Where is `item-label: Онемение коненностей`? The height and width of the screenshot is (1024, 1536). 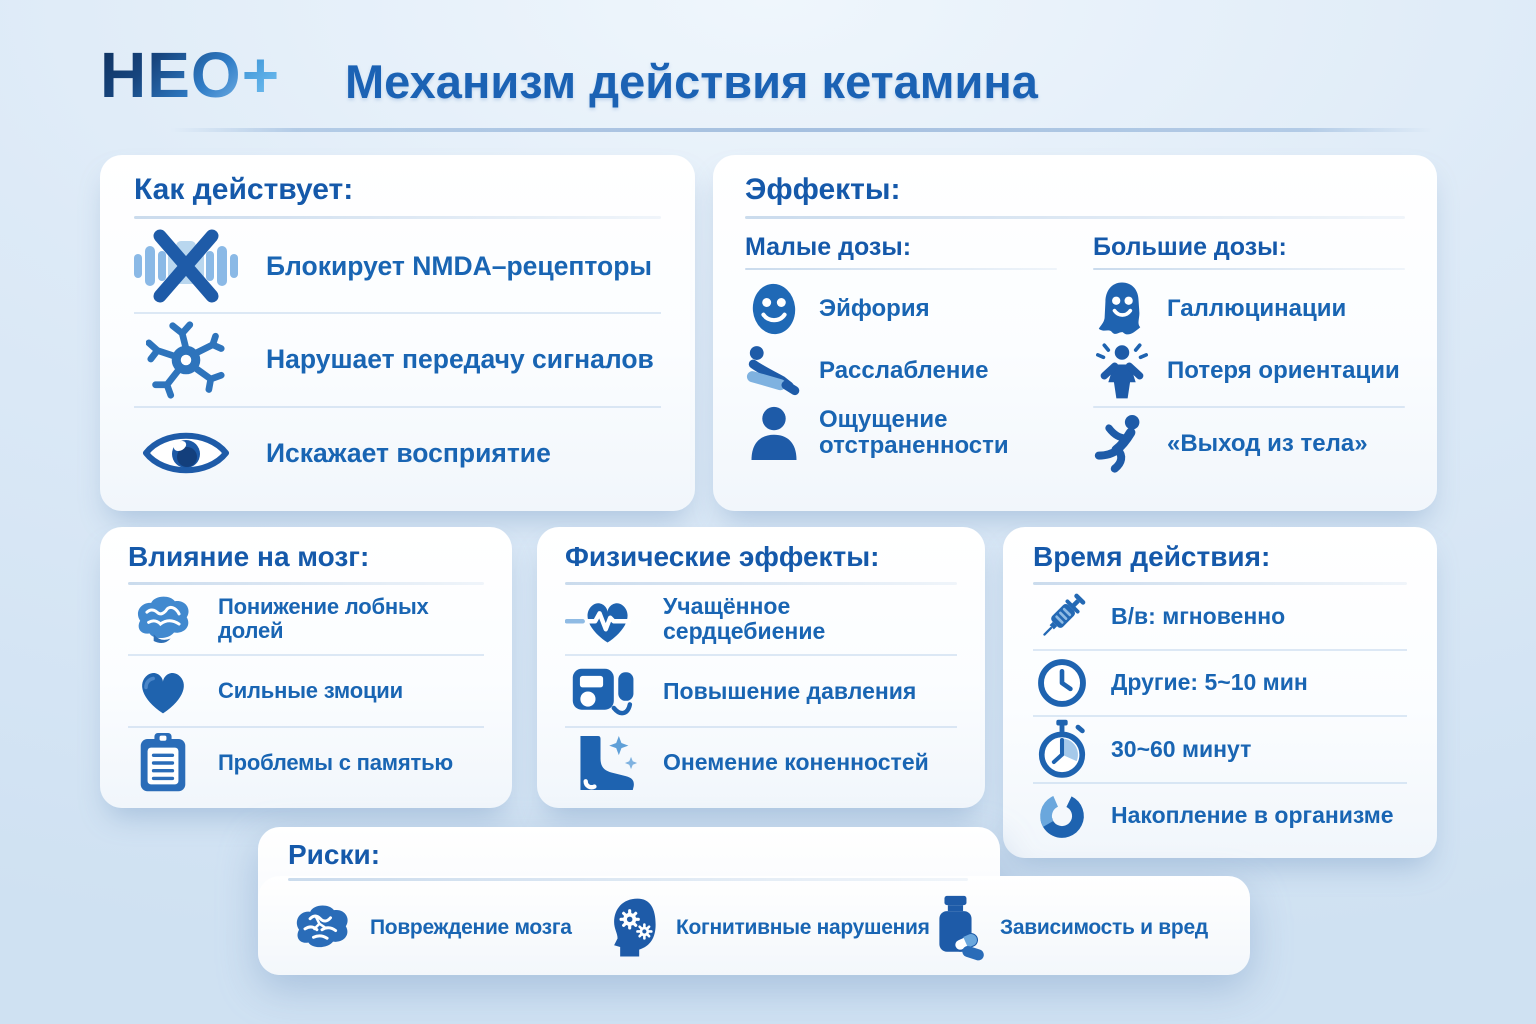 item-label: Онемение коненностей is located at coordinates (796, 762).